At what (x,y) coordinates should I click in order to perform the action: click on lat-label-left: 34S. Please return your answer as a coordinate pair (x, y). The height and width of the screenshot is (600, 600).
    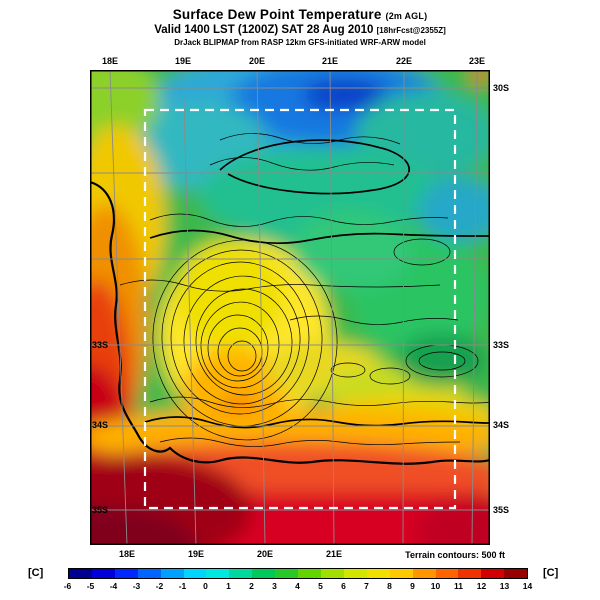
    Looking at the image, I should click on (99, 425).